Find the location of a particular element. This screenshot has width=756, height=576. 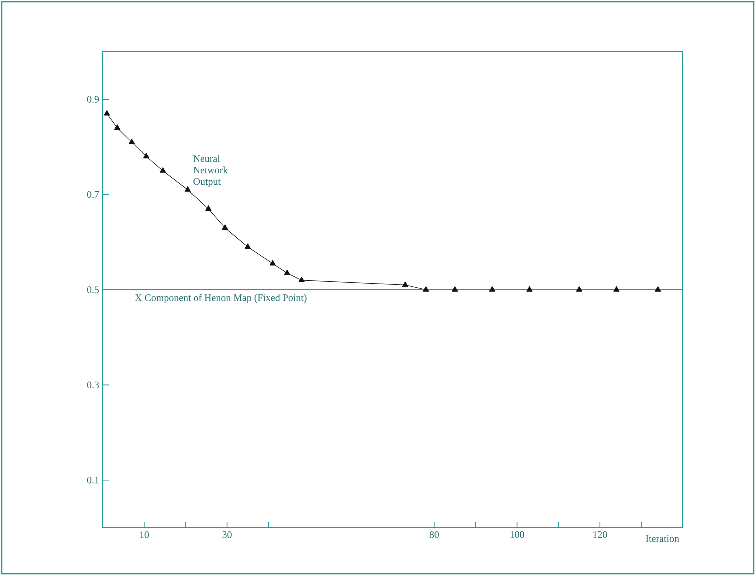

y-tick-label: 0.3 is located at coordinates (93, 385).